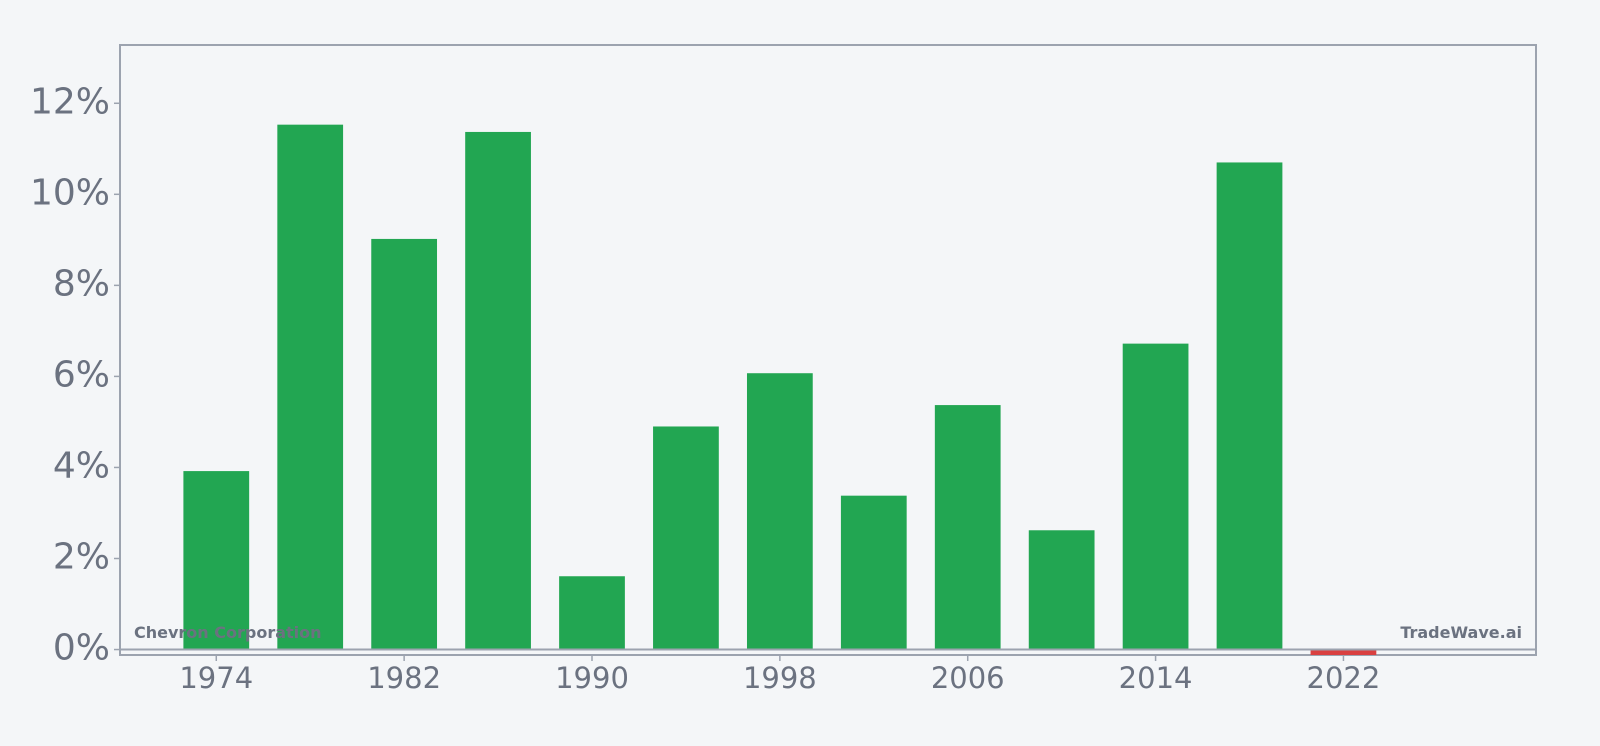  I want to click on watermark-right: TradeWave.ai, so click(1461, 632).